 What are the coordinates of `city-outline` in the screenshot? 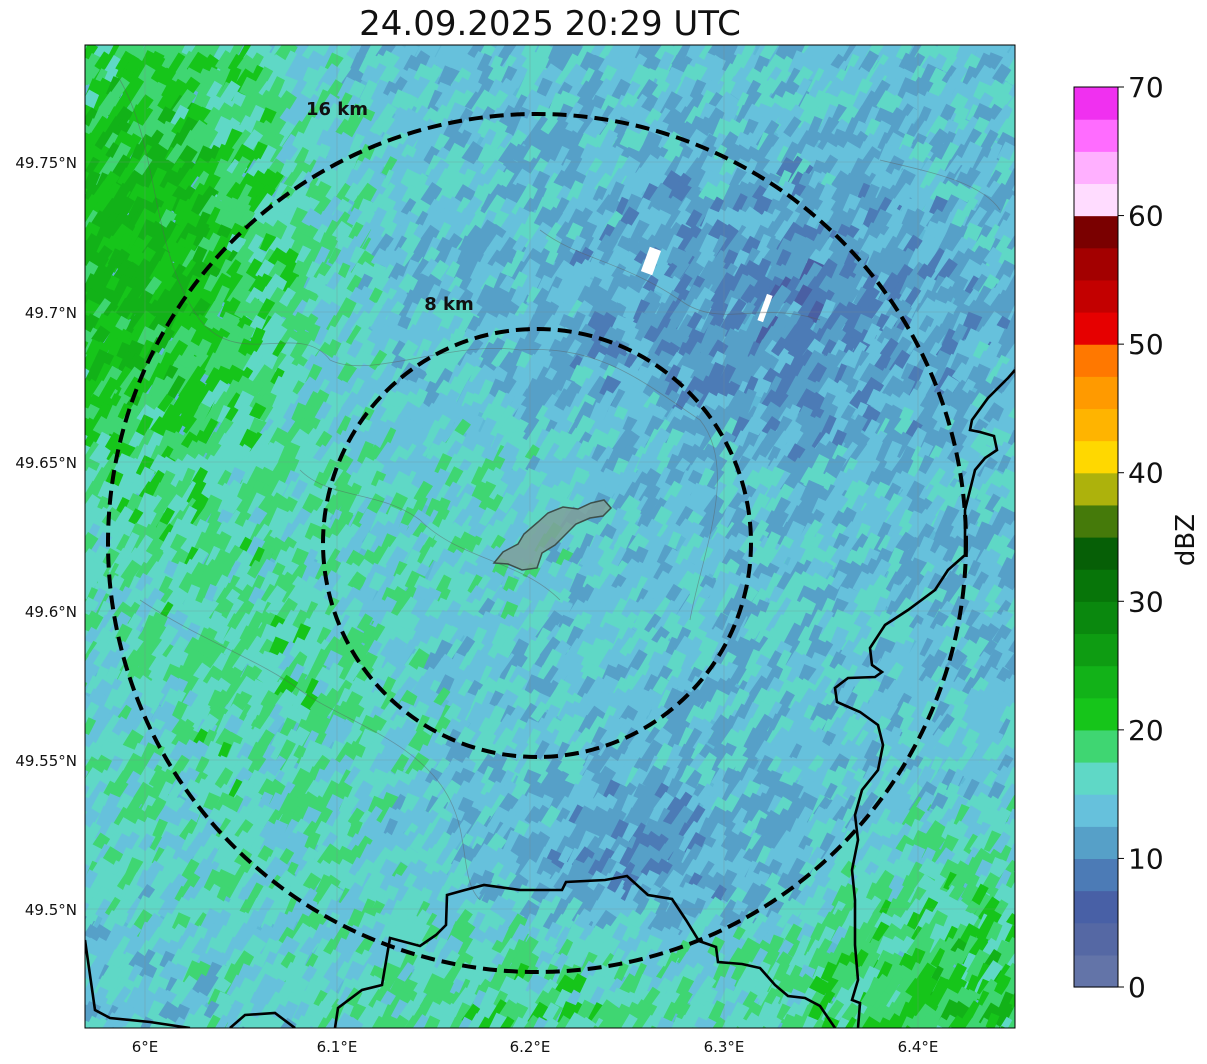 It's located at (552, 535).